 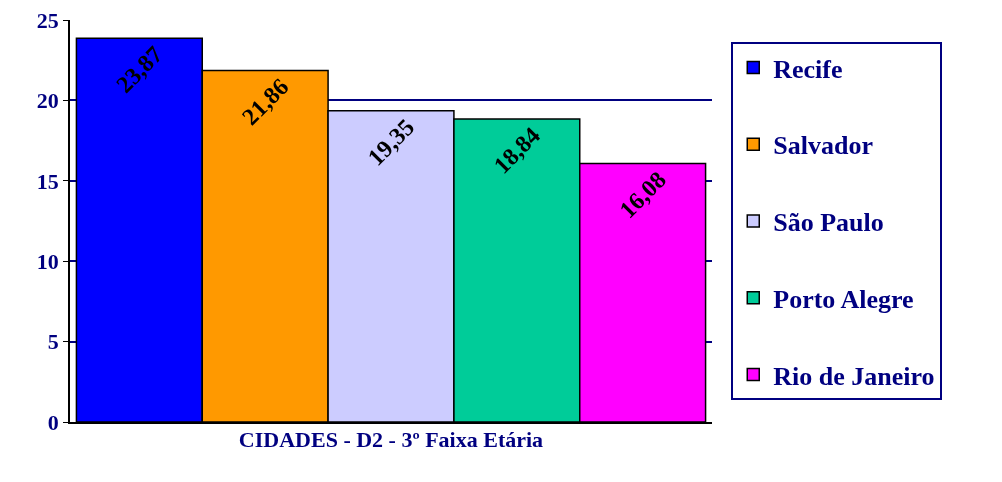 What do you see at coordinates (391, 439) in the screenshot?
I see `x-axis-title: CIDADES - D2 - 3º Faixa Etária` at bounding box center [391, 439].